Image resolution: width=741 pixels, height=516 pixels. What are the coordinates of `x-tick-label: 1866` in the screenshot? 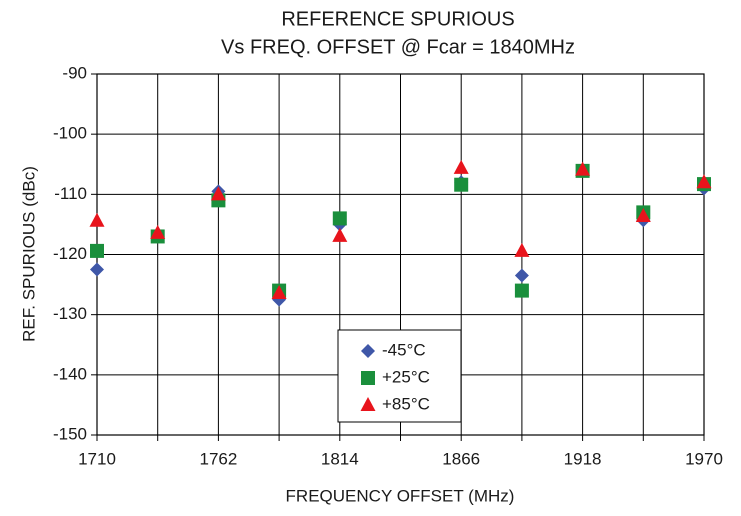 It's located at (461, 458).